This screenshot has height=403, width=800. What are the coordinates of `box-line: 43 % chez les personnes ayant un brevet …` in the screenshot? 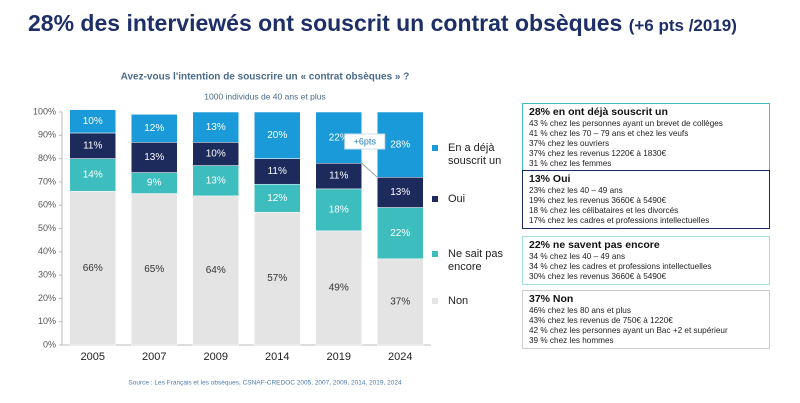 It's located at (626, 123).